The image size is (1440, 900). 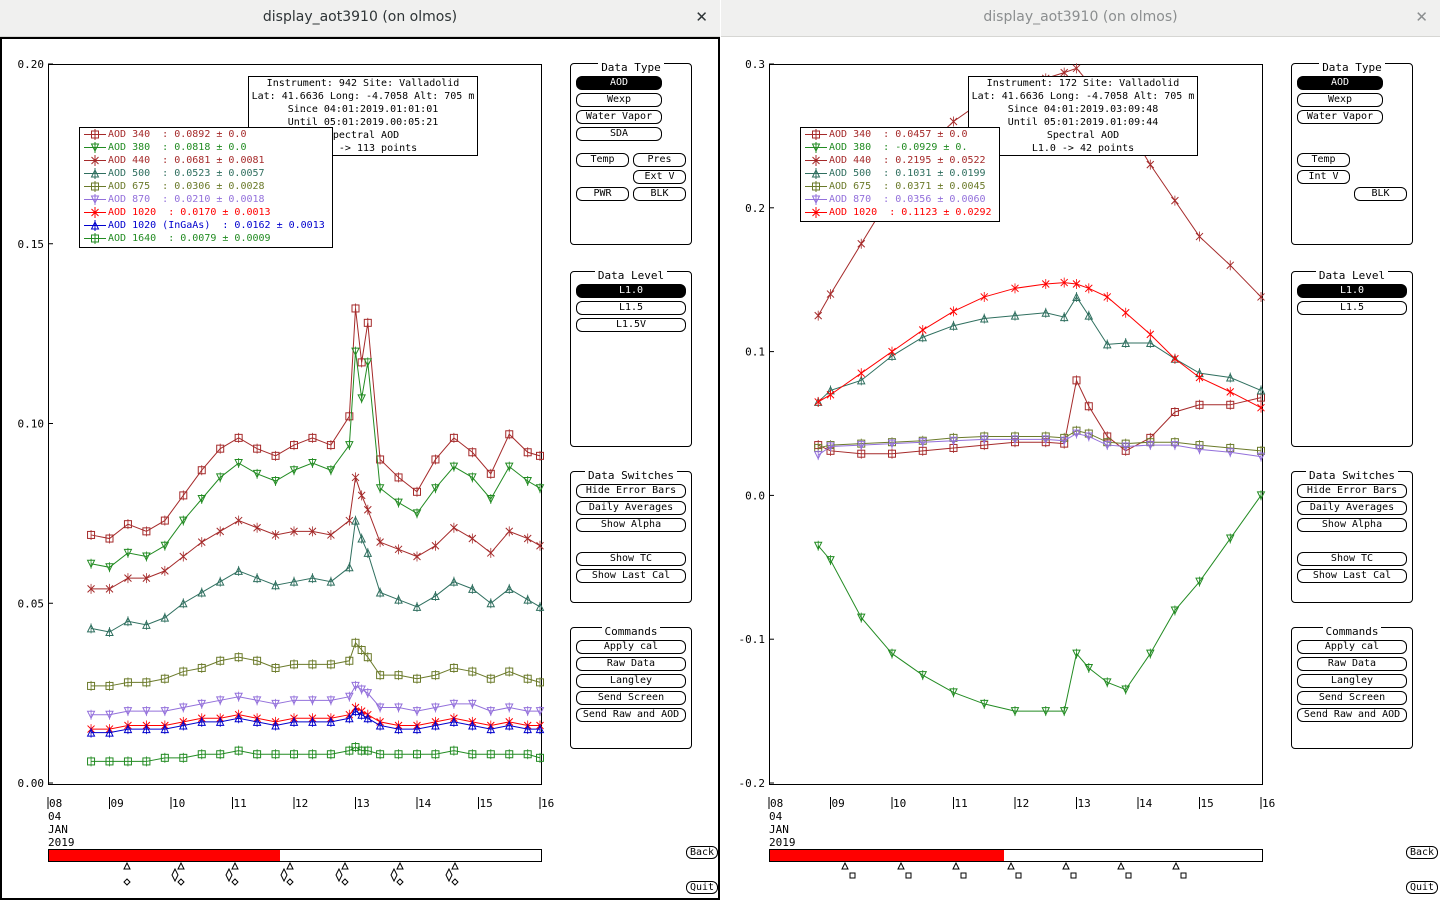 I want to click on panel-title-text: Data Level, so click(x=631, y=275).